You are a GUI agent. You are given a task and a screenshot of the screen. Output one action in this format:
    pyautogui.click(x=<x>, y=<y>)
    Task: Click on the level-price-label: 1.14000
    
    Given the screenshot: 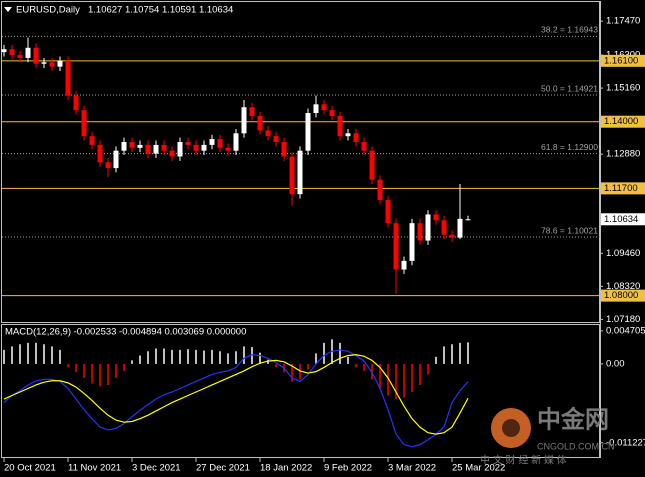 What is the action you would take?
    pyautogui.click(x=621, y=121)
    